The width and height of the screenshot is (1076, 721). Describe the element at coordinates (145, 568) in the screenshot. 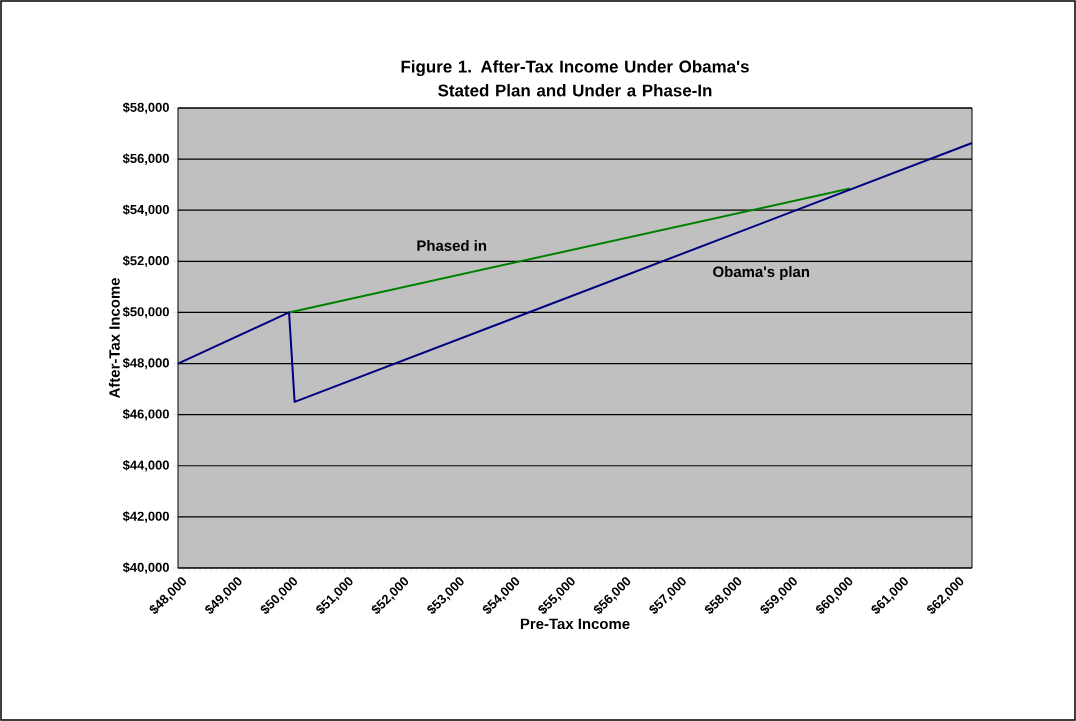

I see `y-tick-label: $40,000` at that location.